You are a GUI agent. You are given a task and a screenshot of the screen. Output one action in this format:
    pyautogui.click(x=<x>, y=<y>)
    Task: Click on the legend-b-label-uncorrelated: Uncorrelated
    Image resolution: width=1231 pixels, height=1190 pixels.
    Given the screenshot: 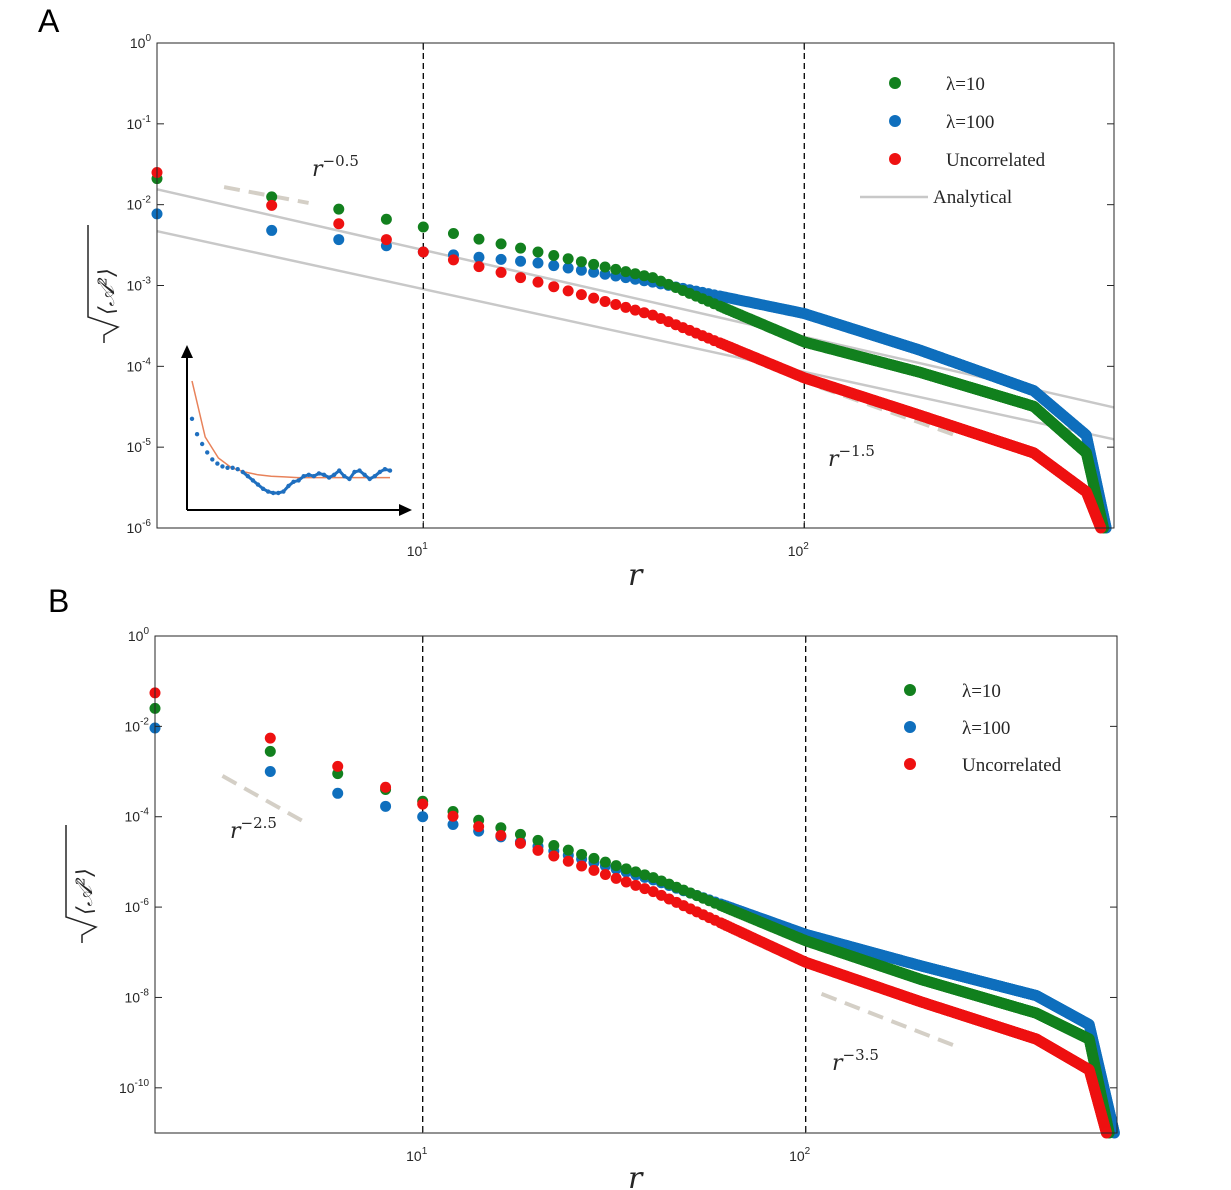 What is the action you would take?
    pyautogui.click(x=1012, y=765)
    